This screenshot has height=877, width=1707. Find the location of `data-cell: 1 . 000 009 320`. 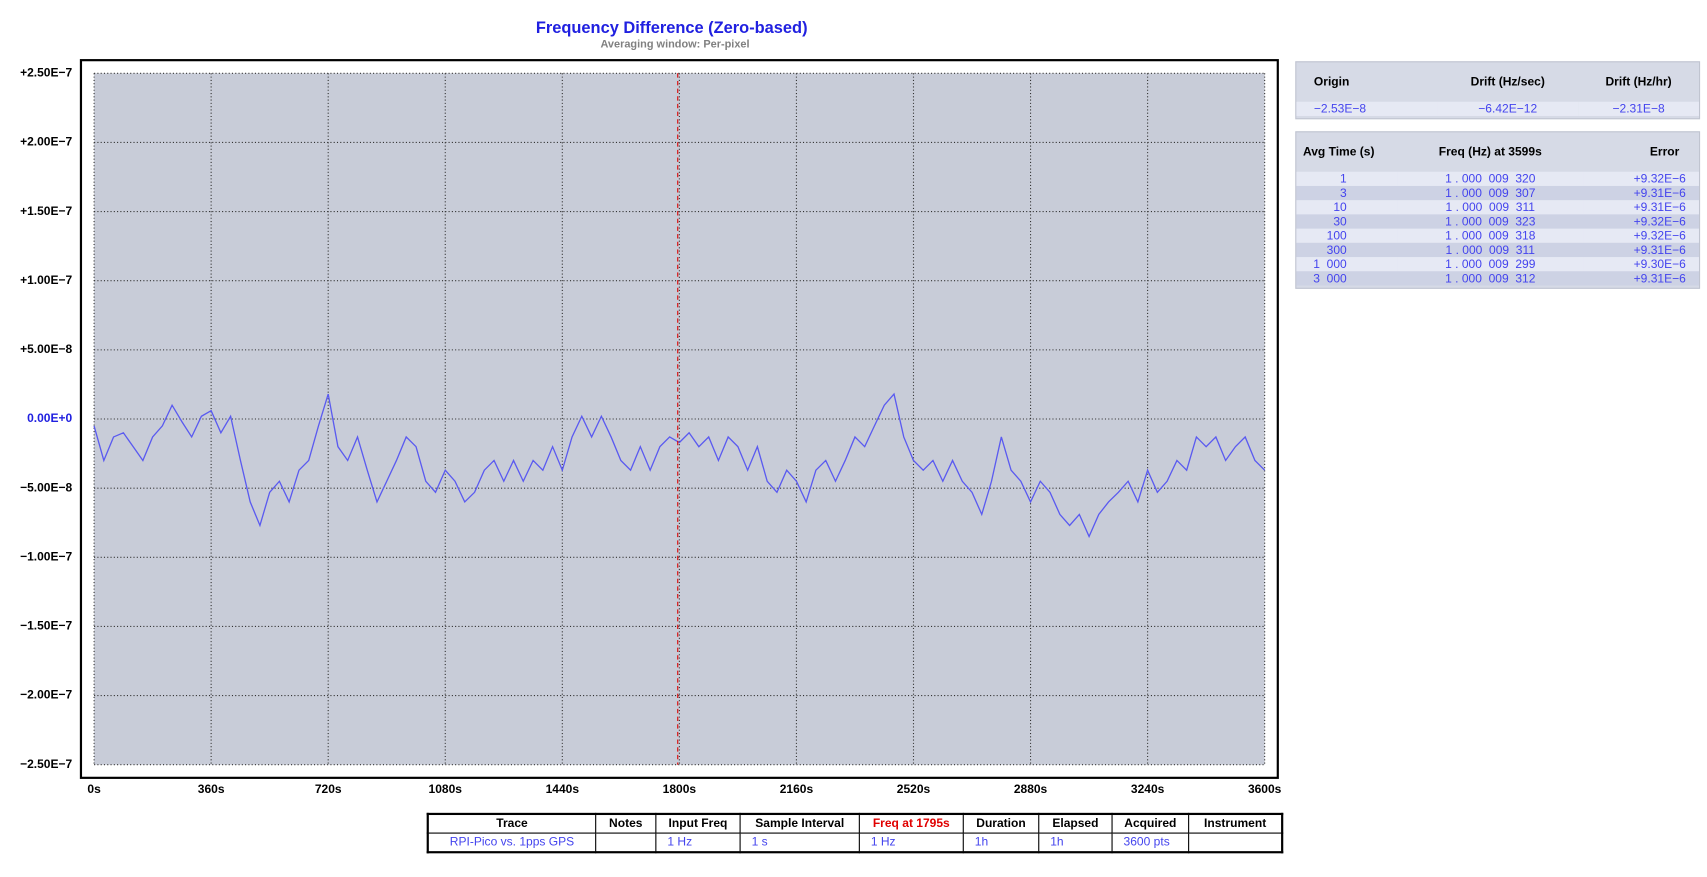

data-cell: 1 . 000 009 320 is located at coordinates (1490, 179).